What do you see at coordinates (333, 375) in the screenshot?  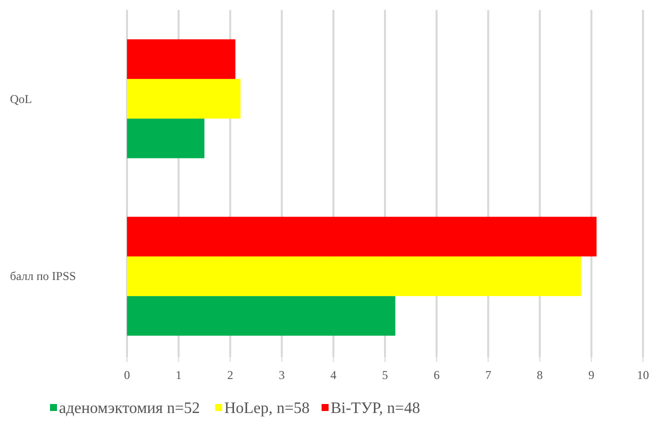 I see `x-tick-label: 4` at bounding box center [333, 375].